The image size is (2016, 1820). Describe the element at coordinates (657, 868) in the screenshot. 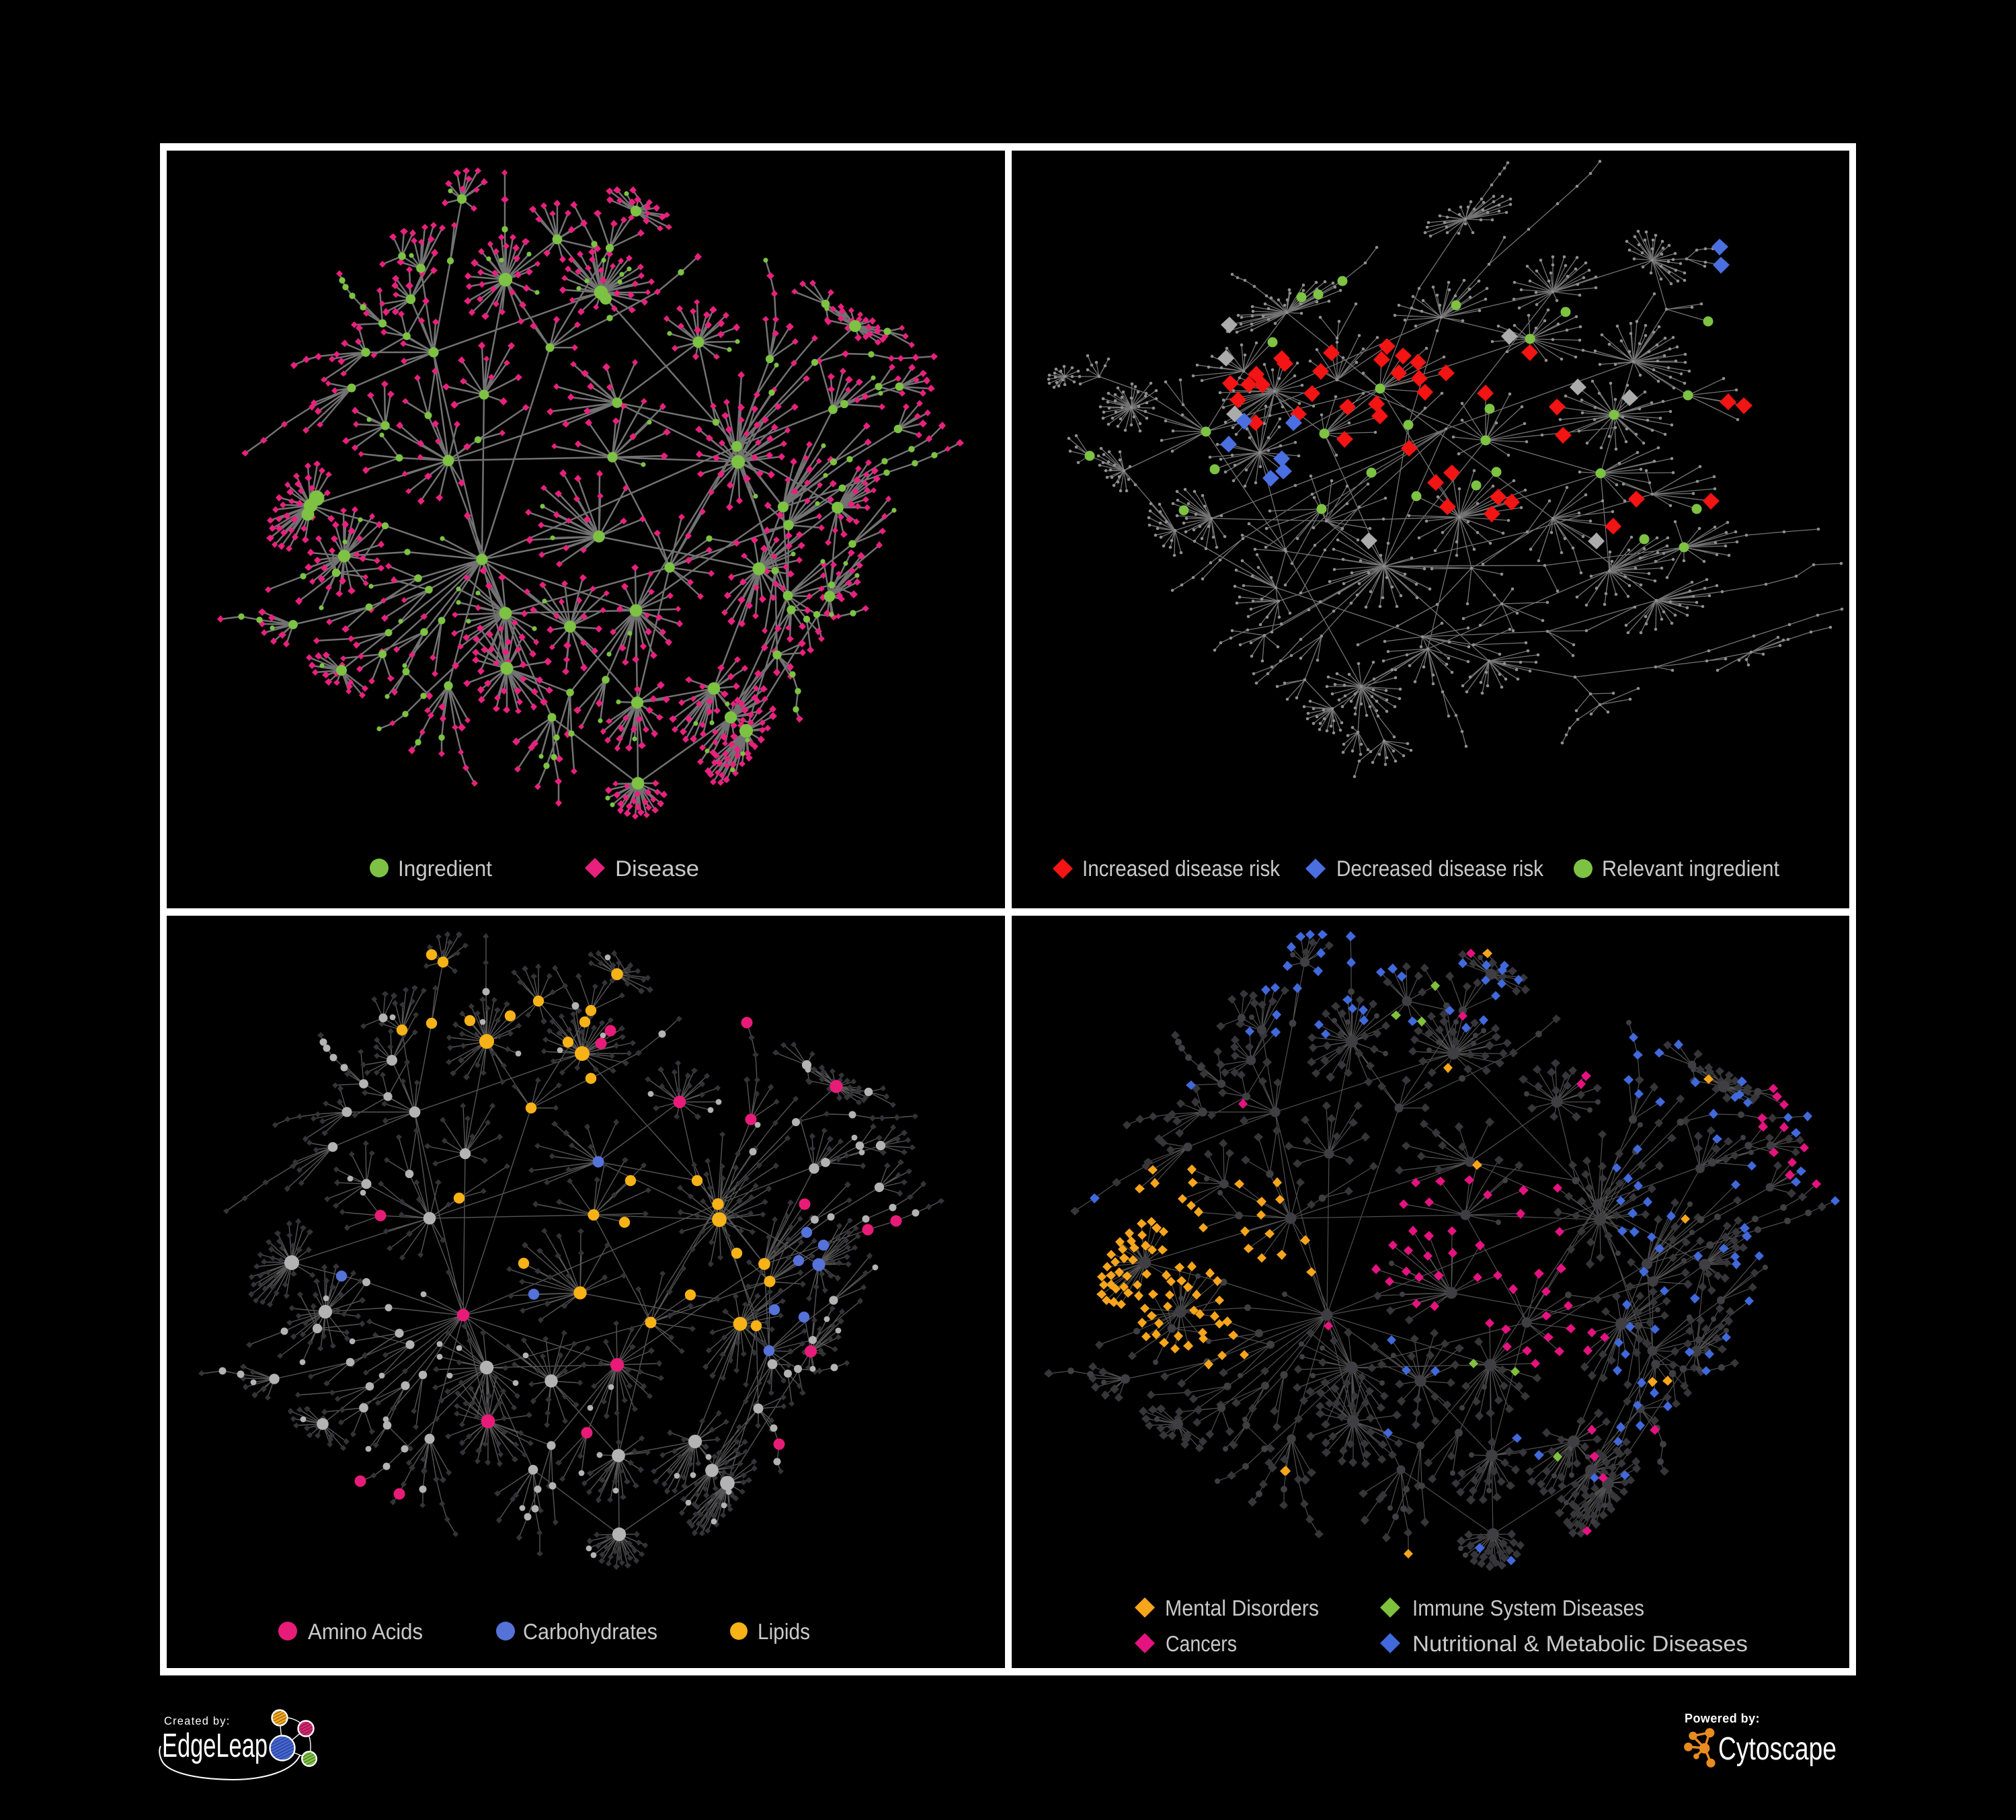

I see `svg-text: Disease` at that location.